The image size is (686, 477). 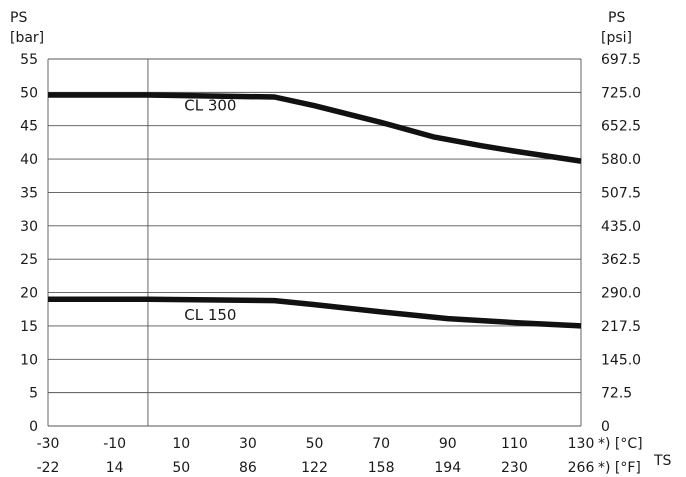 I want to click on right-tick-label: 0, so click(x=605, y=427).